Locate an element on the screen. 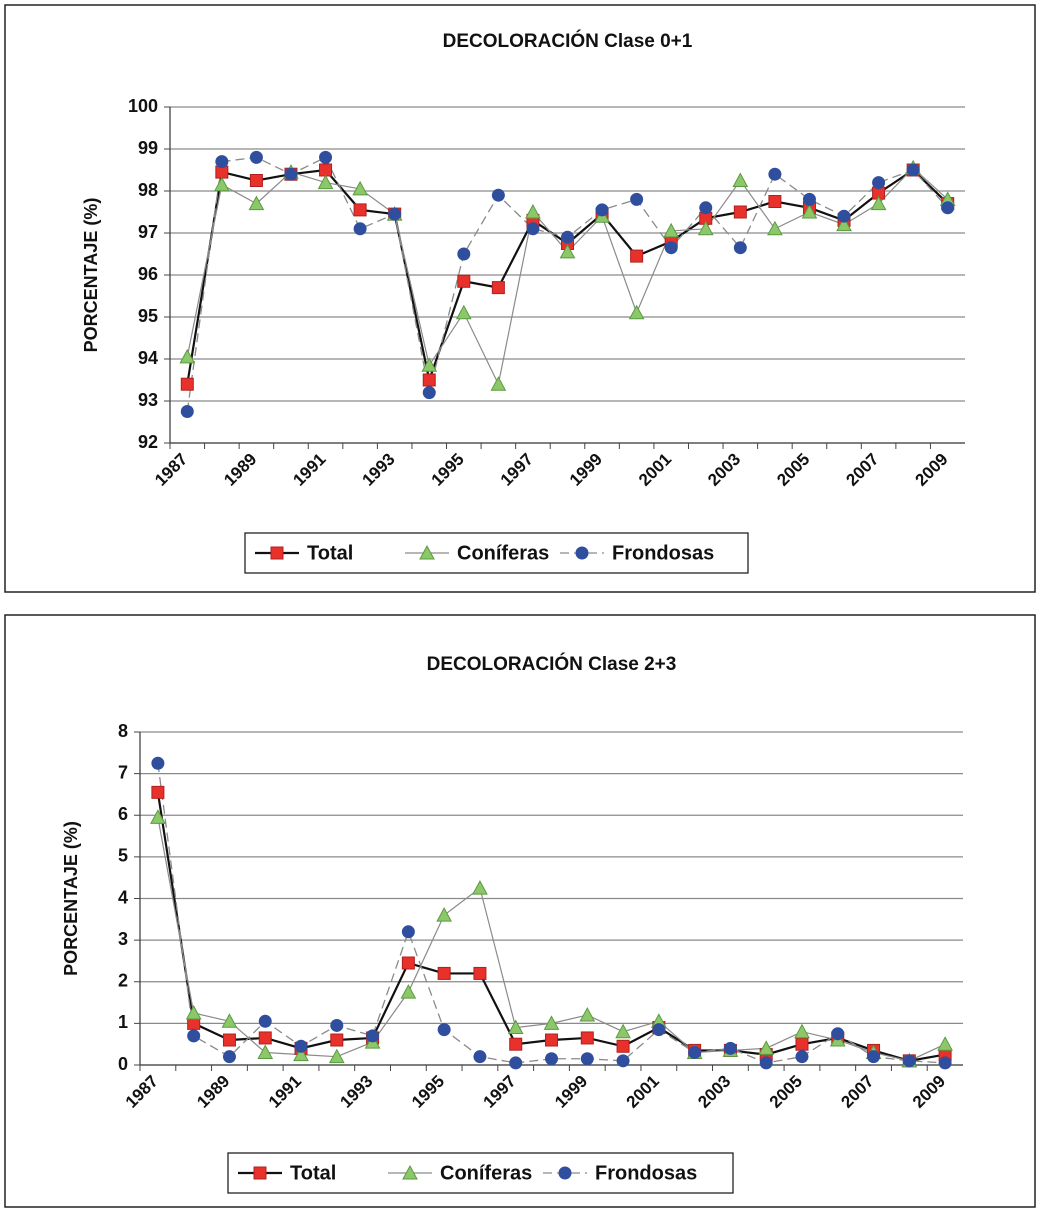 This screenshot has height=1212, width=1042. y-tick-label: 92 is located at coordinates (148, 442).